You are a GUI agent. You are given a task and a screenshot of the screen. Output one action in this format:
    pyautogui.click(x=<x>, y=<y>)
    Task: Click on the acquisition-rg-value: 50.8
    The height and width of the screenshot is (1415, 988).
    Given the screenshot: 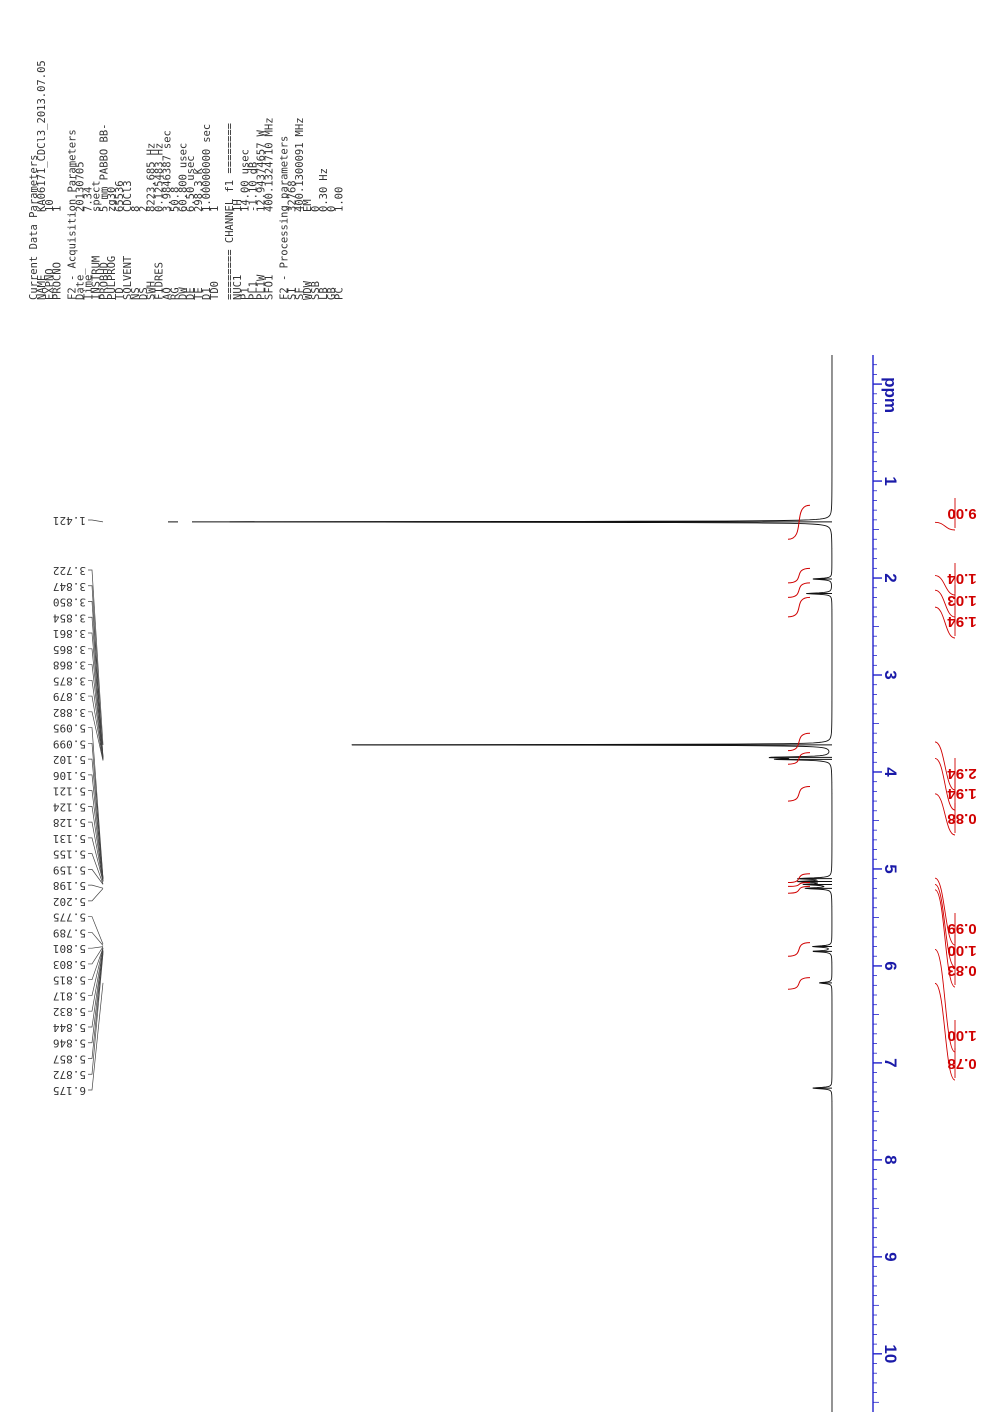 What is the action you would take?
    pyautogui.click(x=175, y=199)
    